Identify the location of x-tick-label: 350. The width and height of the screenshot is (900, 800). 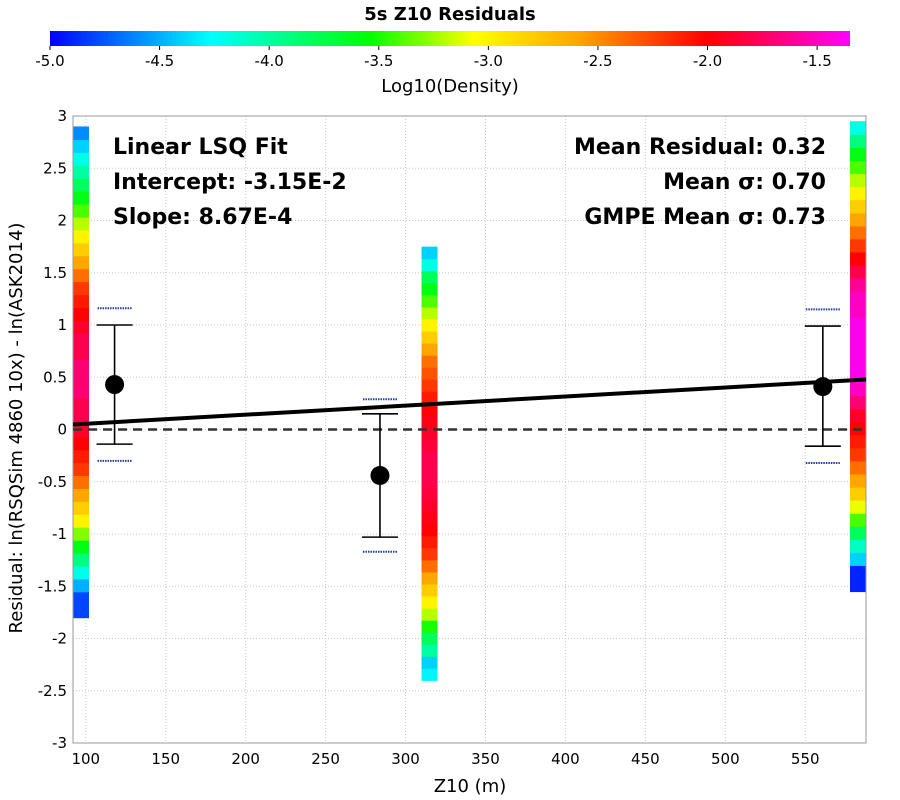
(485, 759).